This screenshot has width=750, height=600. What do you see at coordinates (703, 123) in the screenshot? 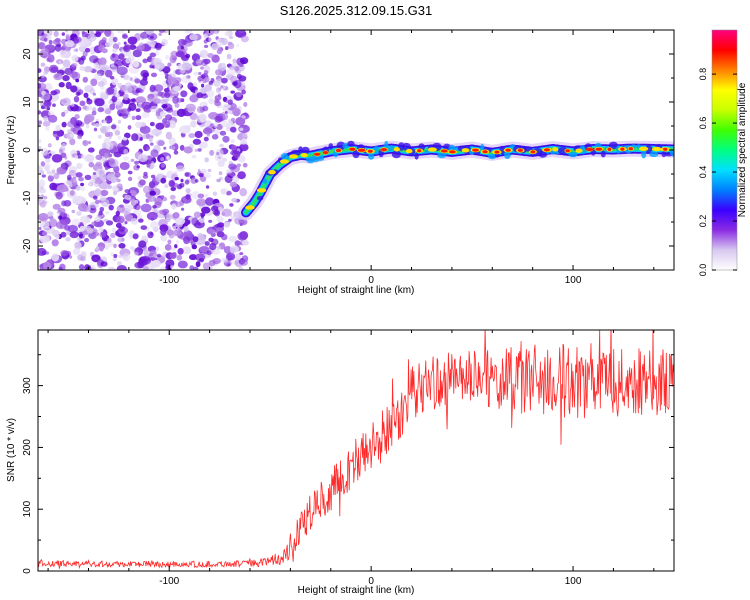
I see `colorbar-tick-label: 0.6` at bounding box center [703, 123].